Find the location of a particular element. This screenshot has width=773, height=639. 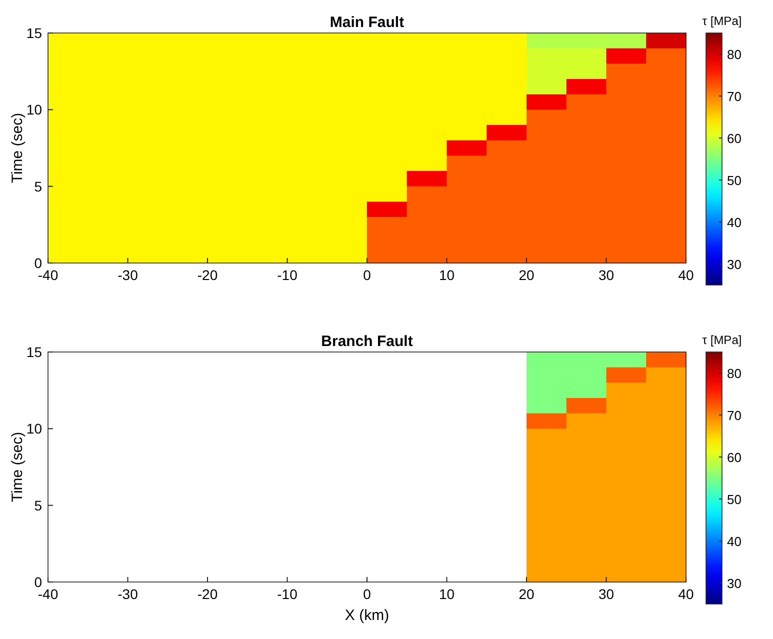

chart-title: Main Fault is located at coordinates (367, 22).